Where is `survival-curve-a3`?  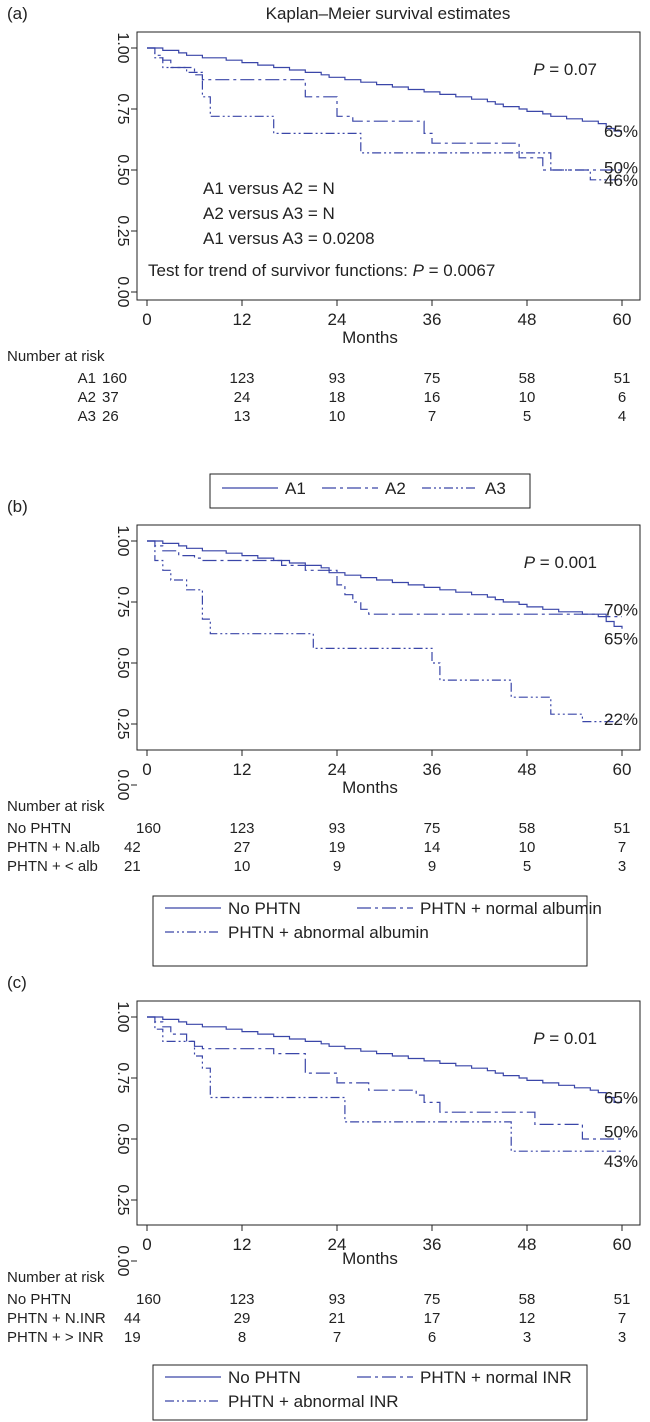
survival-curve-a3 is located at coordinates (384, 114).